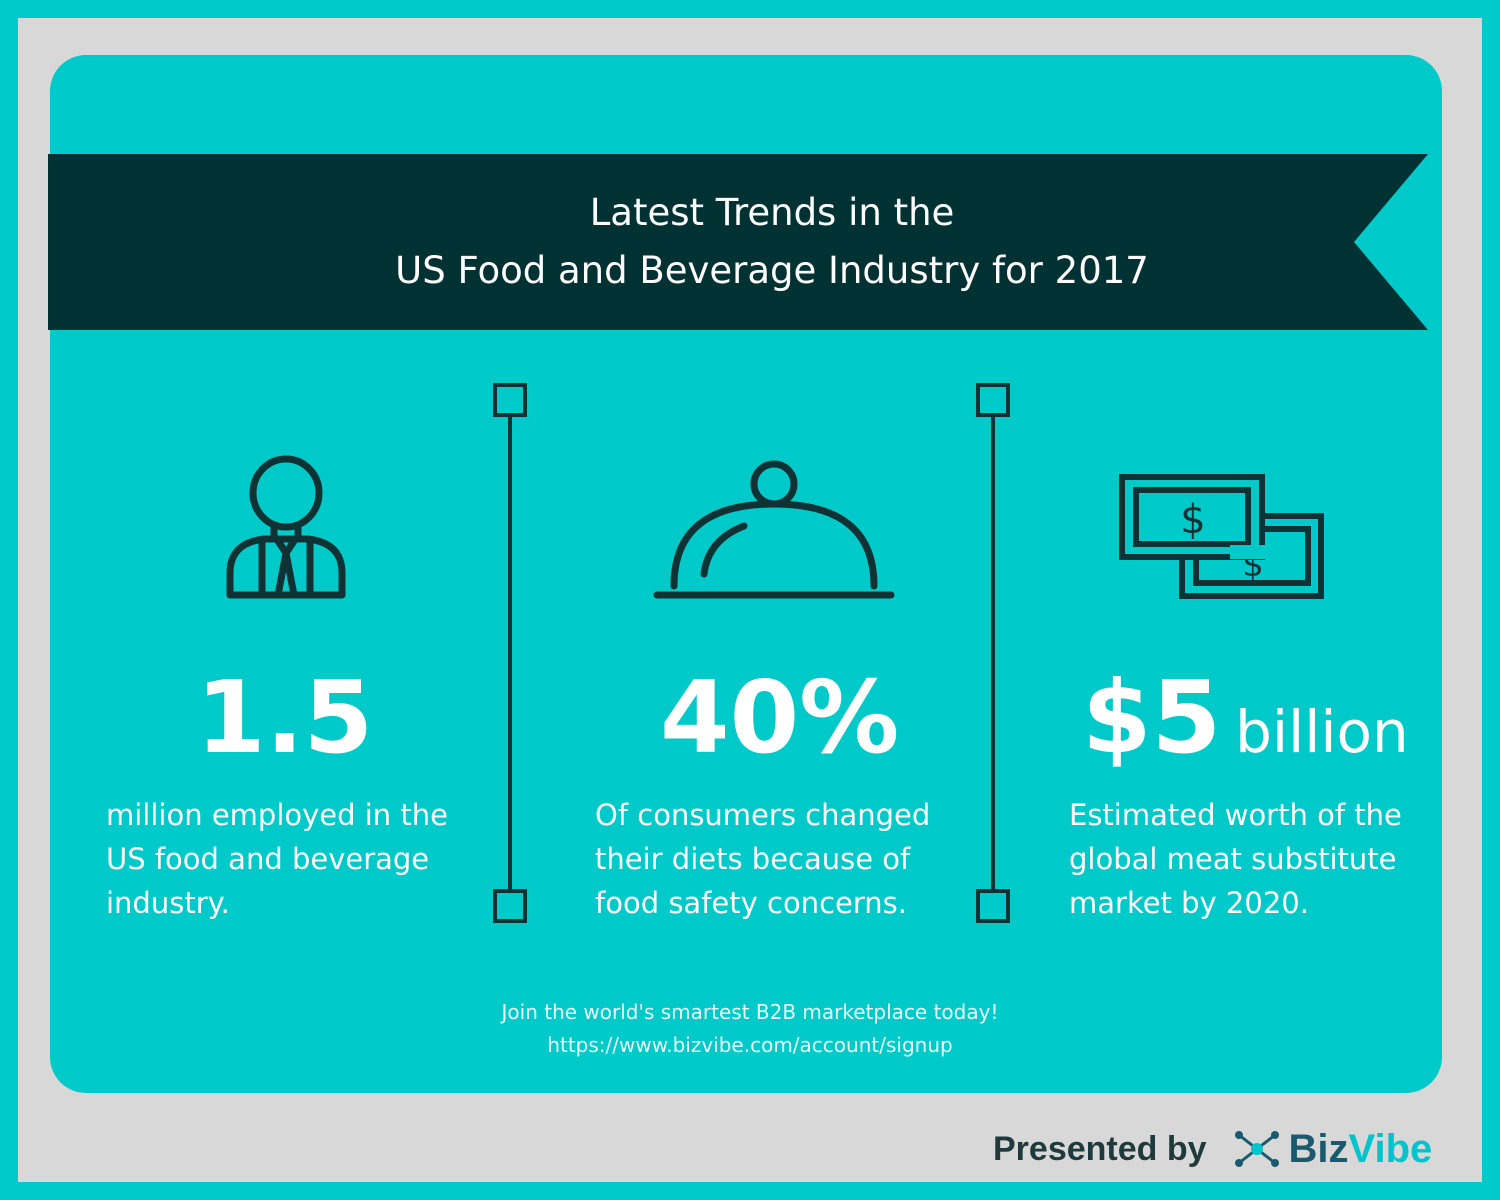  I want to click on brand-part-2: Vibe, so click(1390, 1148).